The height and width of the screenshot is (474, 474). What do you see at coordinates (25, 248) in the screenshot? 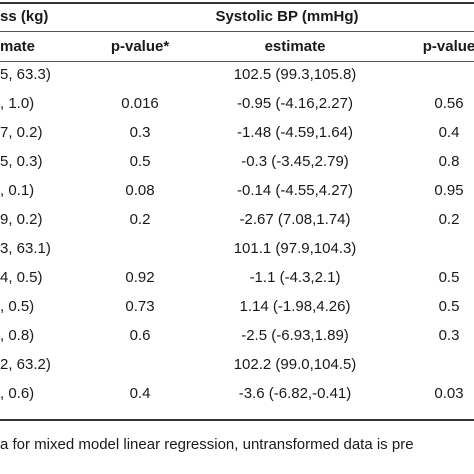
I see `cell-estimate-left: 3, 63.1)` at bounding box center [25, 248].